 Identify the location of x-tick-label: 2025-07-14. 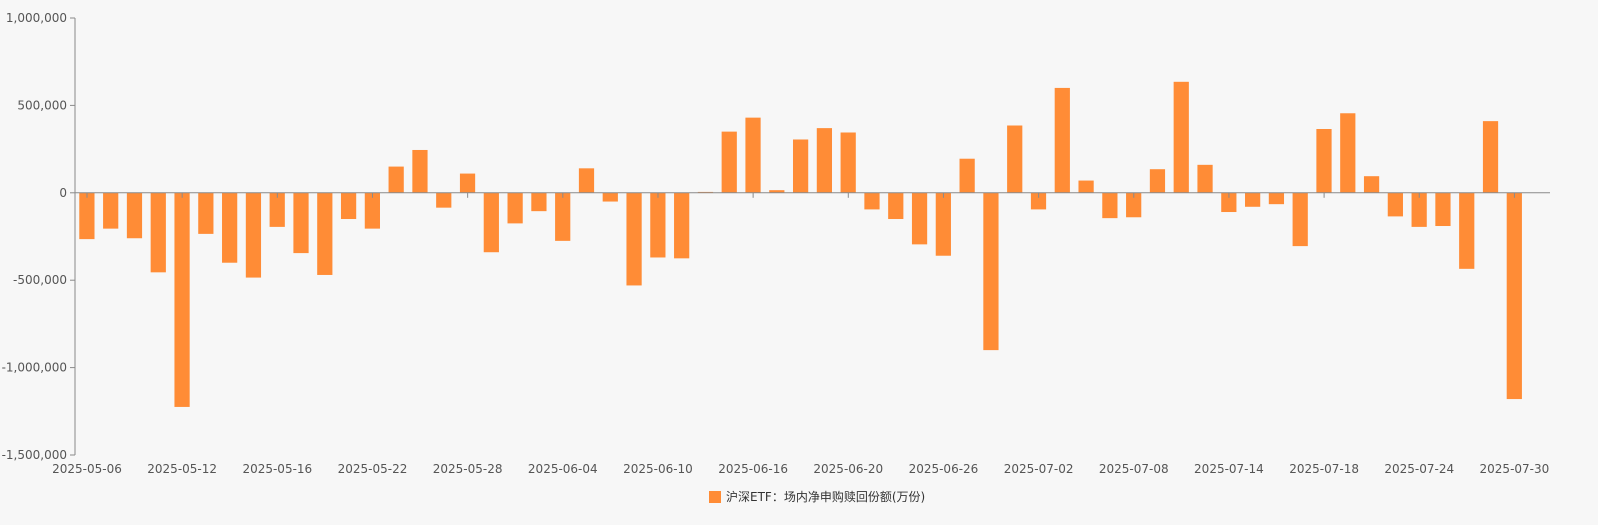
(1229, 469).